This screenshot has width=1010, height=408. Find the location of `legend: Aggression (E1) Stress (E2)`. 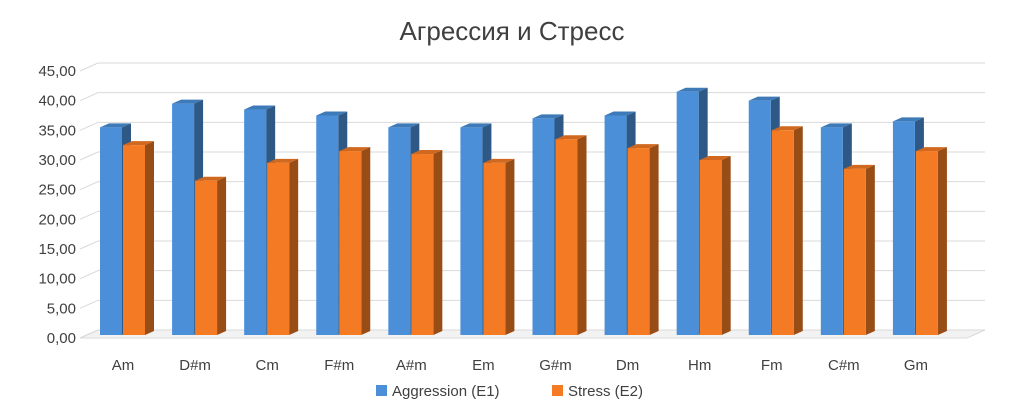

legend: Aggression (E1) Stress (E2) is located at coordinates (509, 391).